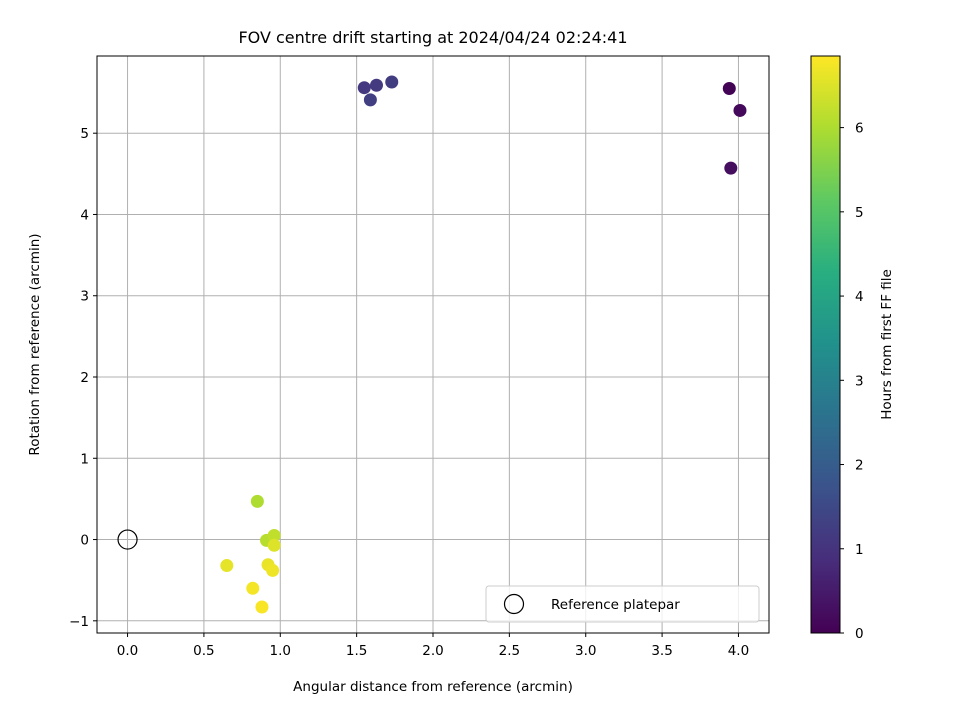  I want to click on y-tick-label: −1, so click(79, 622).